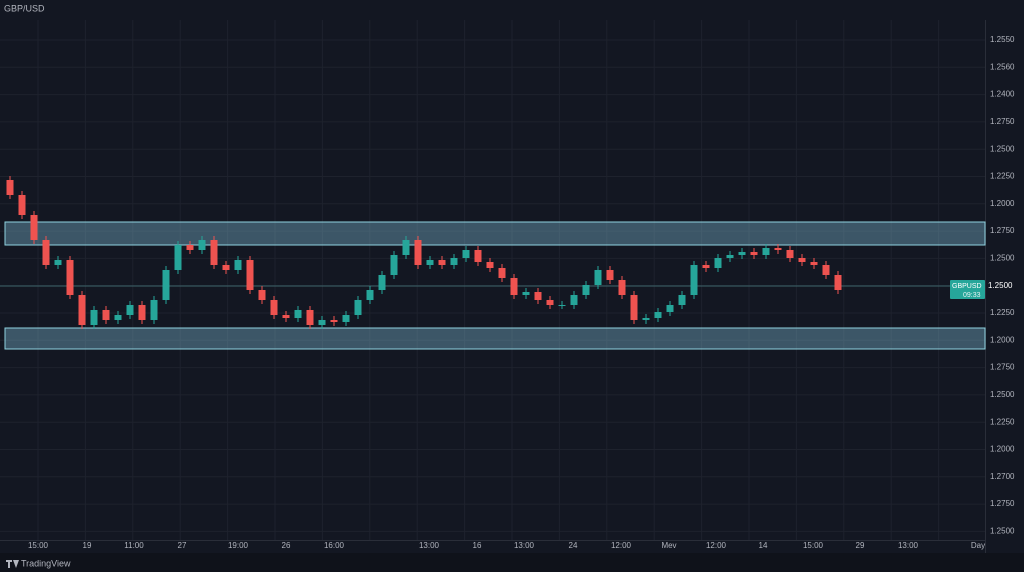  Describe the element at coordinates (763, 545) in the screenshot. I see `time-label: 14` at that location.